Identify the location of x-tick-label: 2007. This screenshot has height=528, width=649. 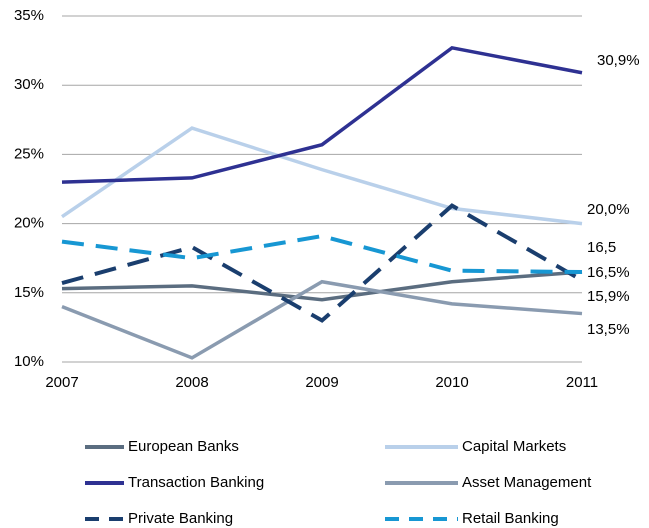
(61, 382).